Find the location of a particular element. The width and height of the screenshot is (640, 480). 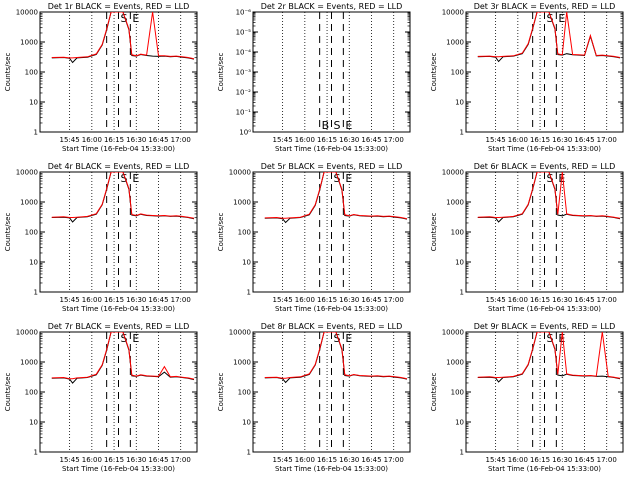

panel-title: Det 5r BLACK = Events, RED = LLD is located at coordinates (332, 166).